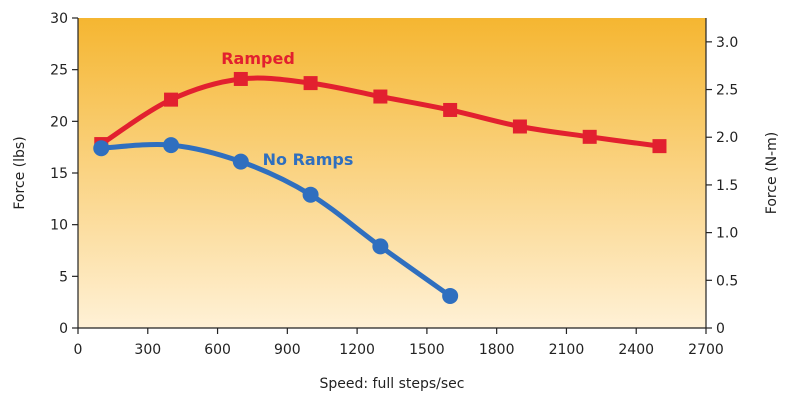 This screenshot has width=792, height=400. What do you see at coordinates (772, 173) in the screenshot?
I see `right-y-axis-title: Force (N-m)` at bounding box center [772, 173].